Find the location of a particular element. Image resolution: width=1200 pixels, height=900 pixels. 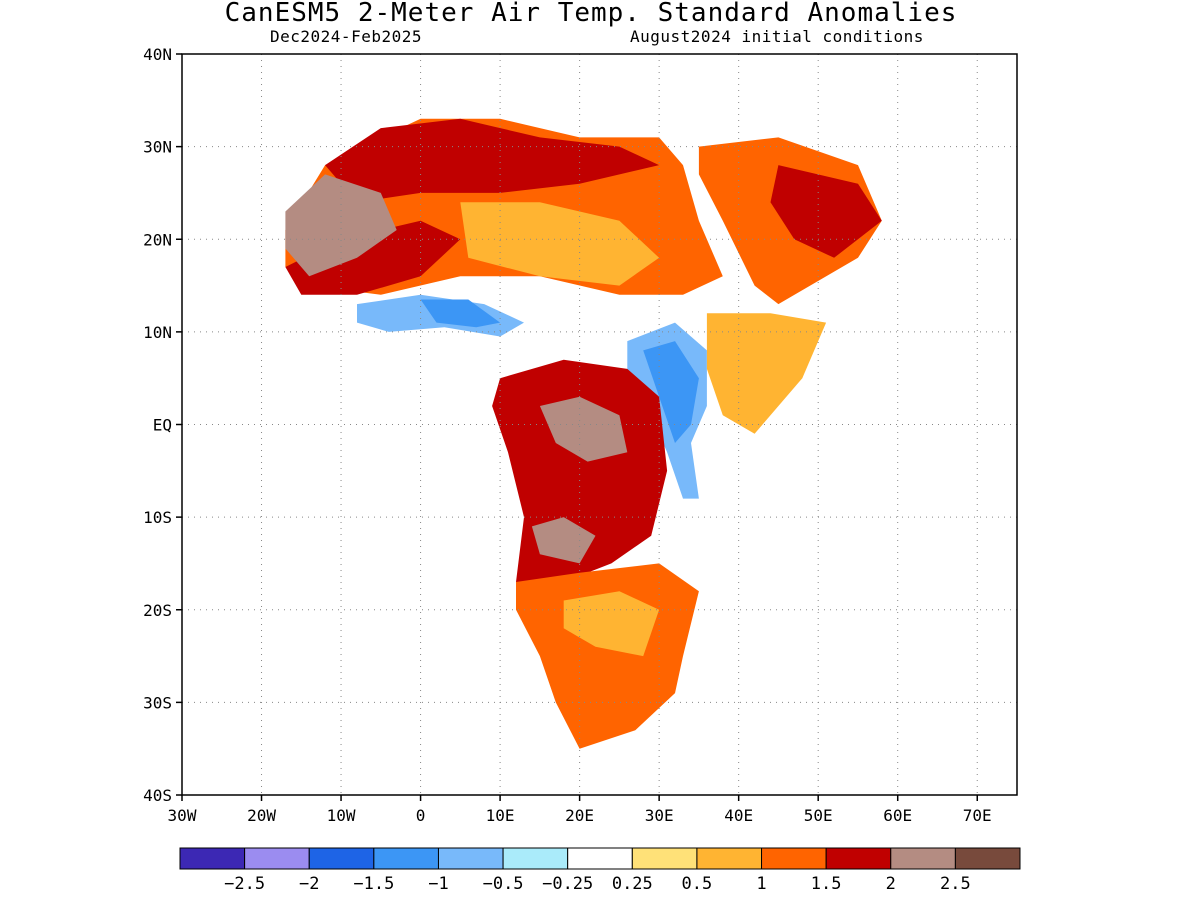

colorbar-label: −2.5 is located at coordinates (244, 884).